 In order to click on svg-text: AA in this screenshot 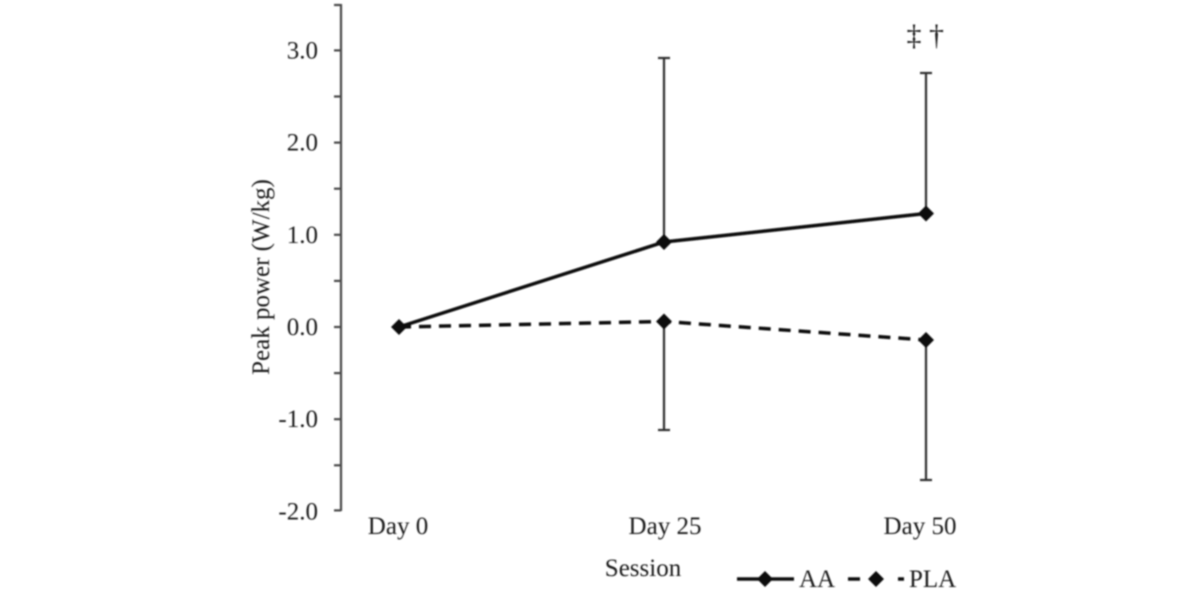, I will do `click(817, 579)`.